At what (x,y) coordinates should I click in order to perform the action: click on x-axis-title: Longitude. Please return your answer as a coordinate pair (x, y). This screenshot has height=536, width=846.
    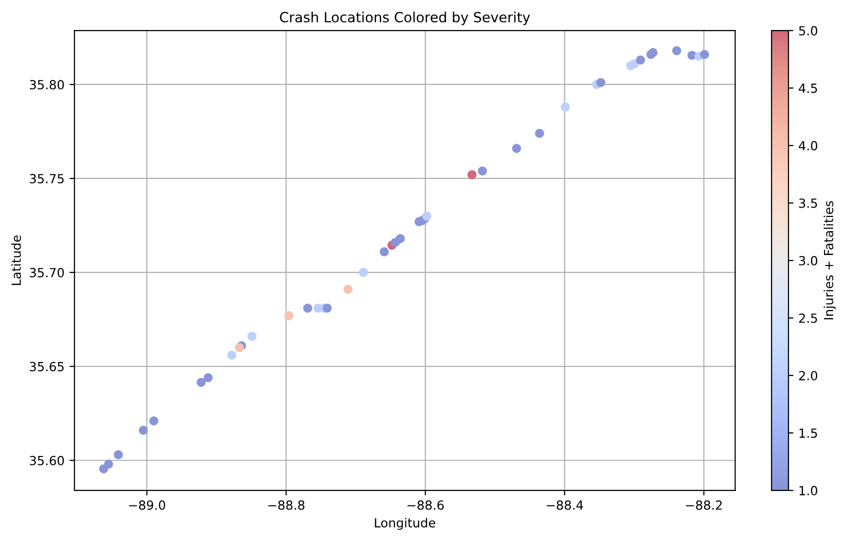
    Looking at the image, I should click on (405, 524).